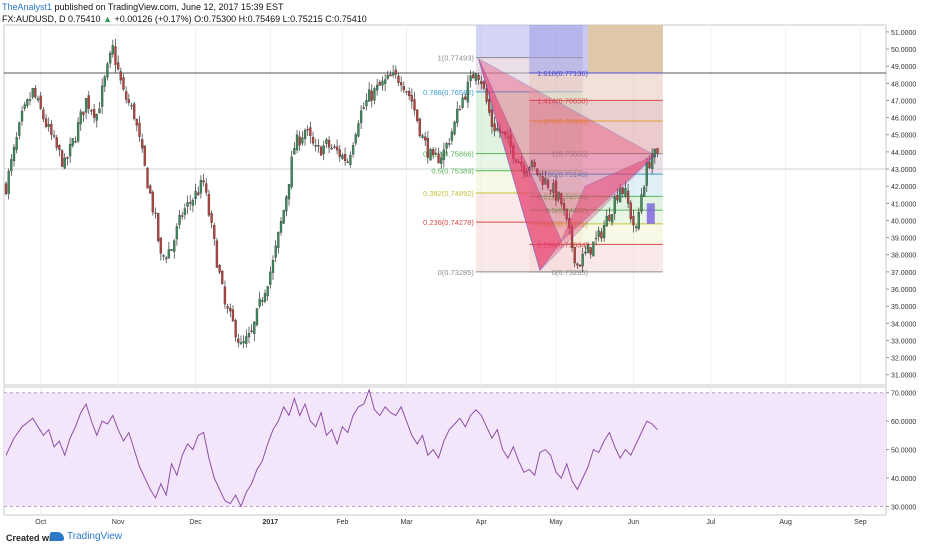  Describe the element at coordinates (903, 33) in the screenshot. I see `price-tick-label: 51.0000` at that location.